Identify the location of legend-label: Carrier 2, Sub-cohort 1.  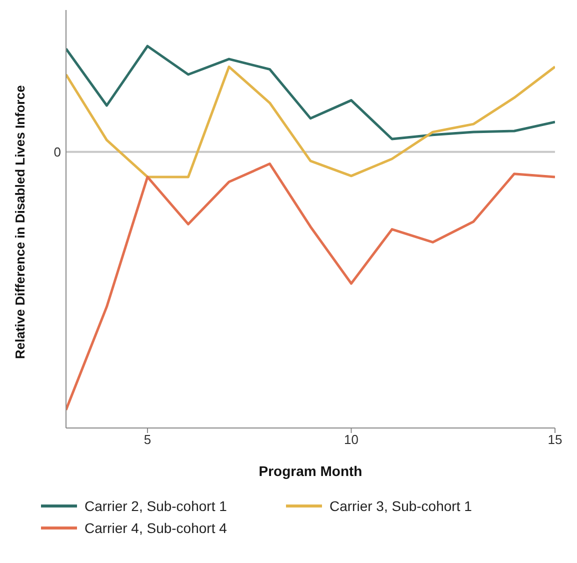
(155, 506).